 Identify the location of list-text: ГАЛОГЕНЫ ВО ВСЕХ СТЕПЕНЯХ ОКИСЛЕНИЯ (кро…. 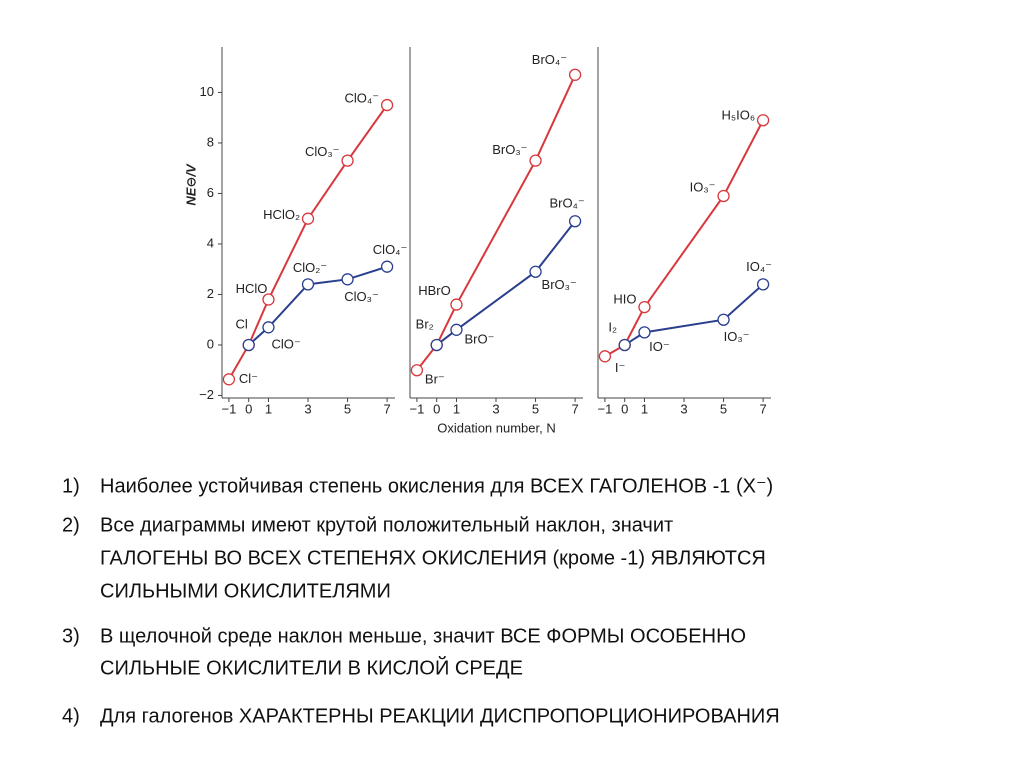
(433, 558).